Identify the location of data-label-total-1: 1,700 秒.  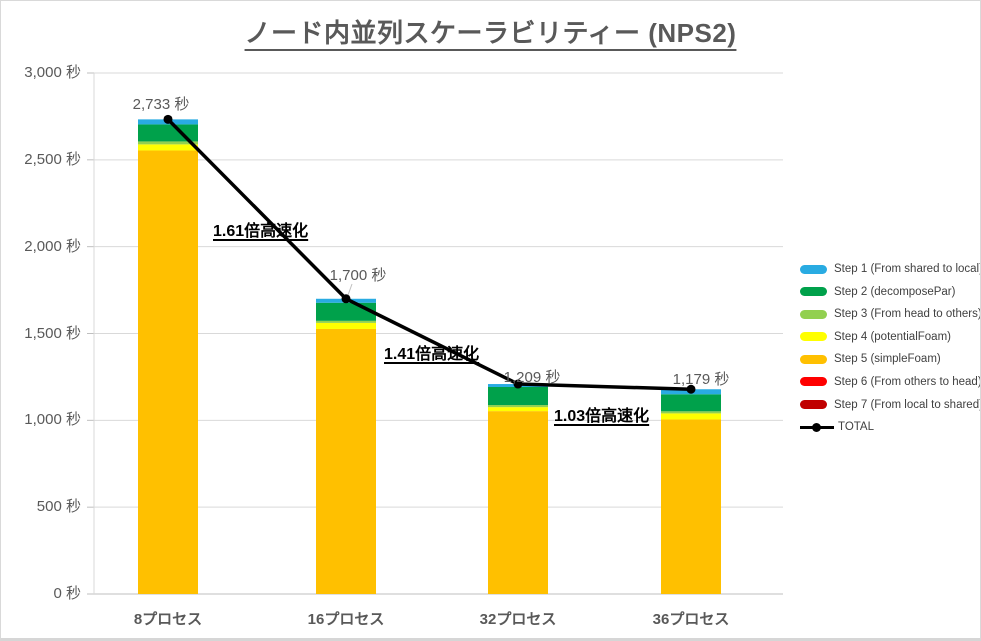
(358, 275).